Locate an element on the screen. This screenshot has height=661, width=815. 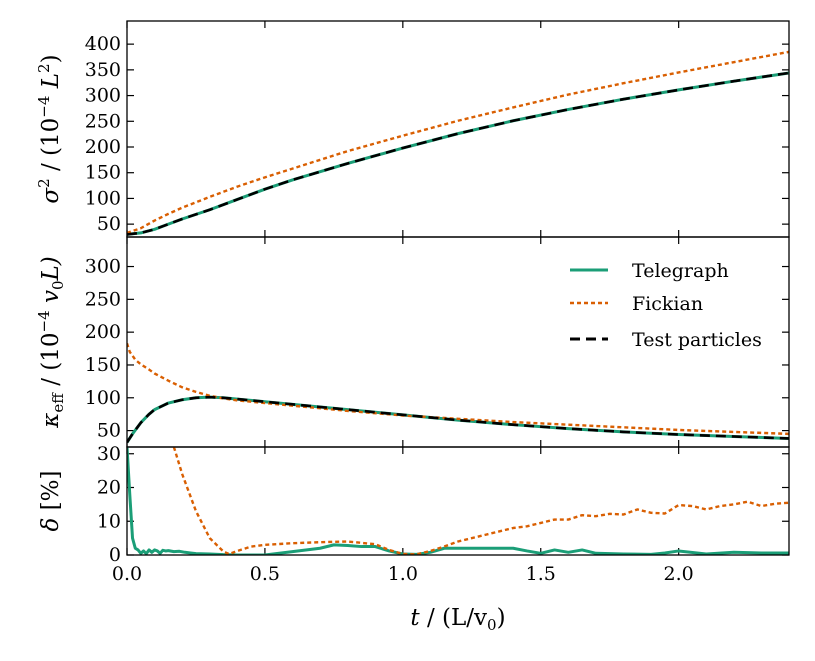
ytick-label-0: 0 is located at coordinates (115, 555).